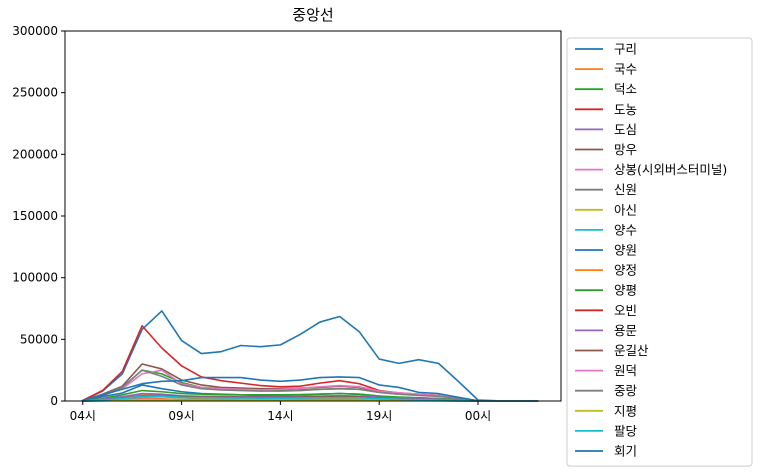 This screenshot has height=476, width=761. What do you see at coordinates (626, 390) in the screenshot?
I see `legend-label: 중랑` at bounding box center [626, 390].